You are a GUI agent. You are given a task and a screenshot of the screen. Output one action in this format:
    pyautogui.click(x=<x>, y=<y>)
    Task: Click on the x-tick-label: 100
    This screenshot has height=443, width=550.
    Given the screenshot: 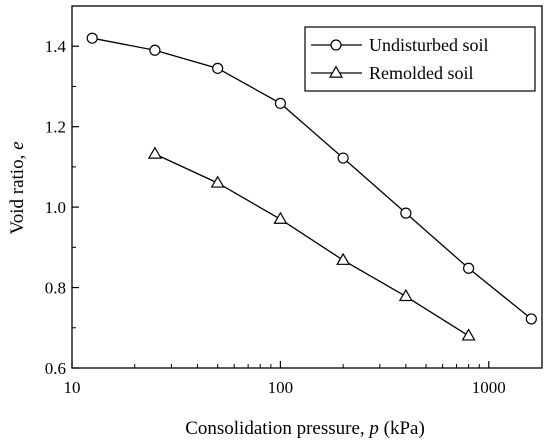 What is the action you would take?
    pyautogui.click(x=281, y=387)
    